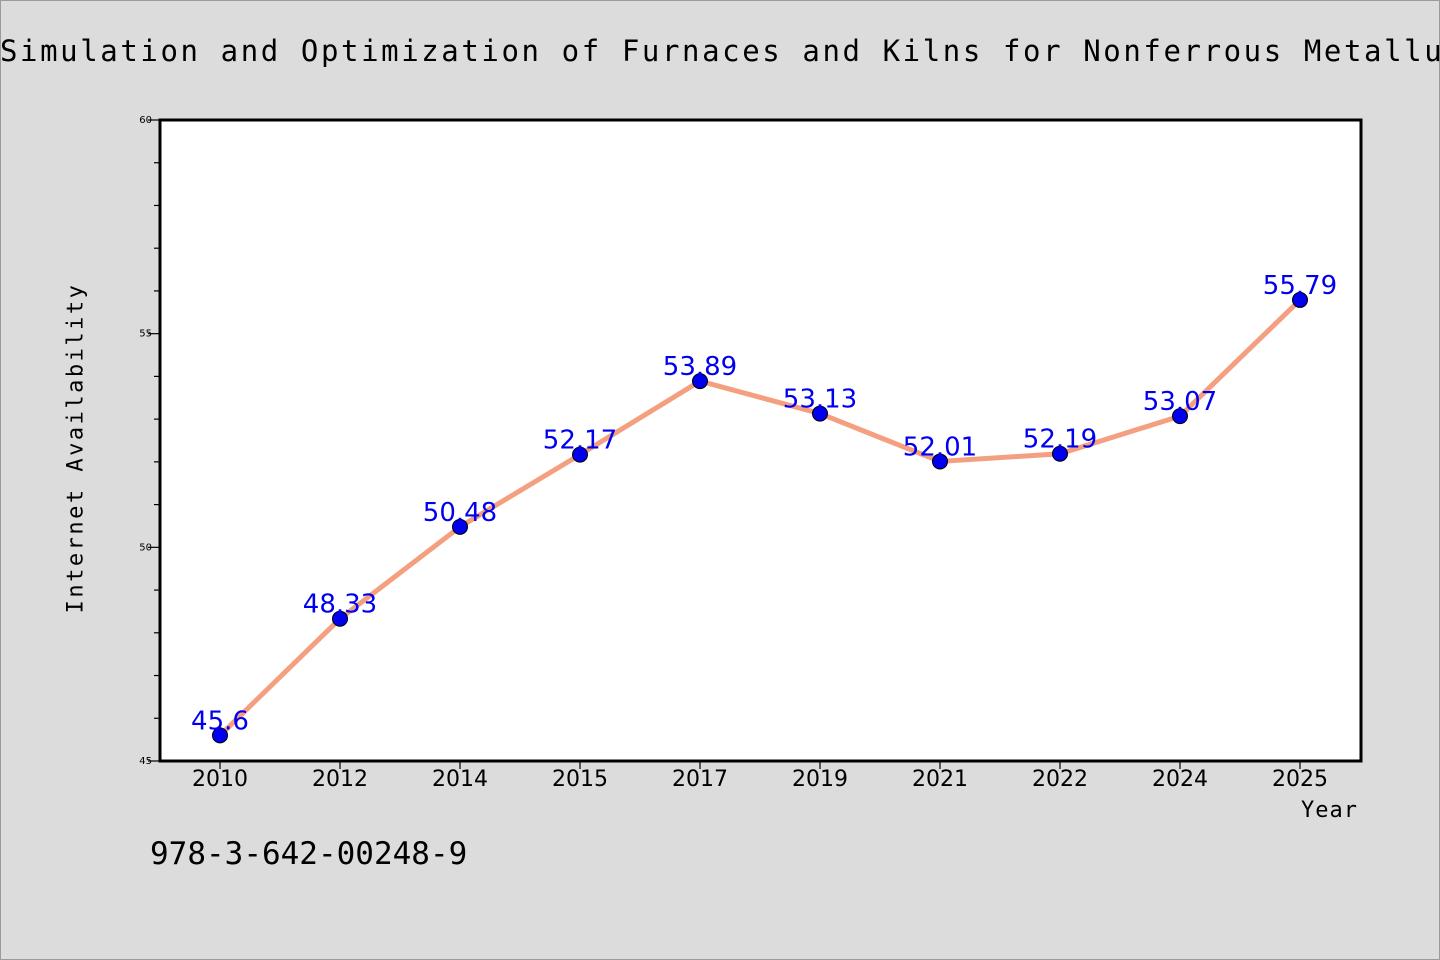 This screenshot has width=1440, height=960. What do you see at coordinates (340, 779) in the screenshot?
I see `x-tick-label: 2012` at bounding box center [340, 779].